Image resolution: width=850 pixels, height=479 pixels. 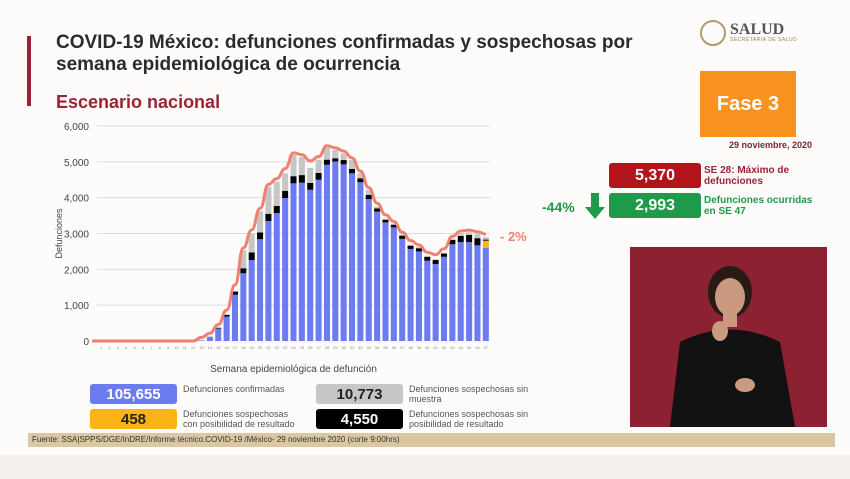 What do you see at coordinates (461, 347) in the screenshot?
I see `x-tick-label: 44` at bounding box center [461, 347].